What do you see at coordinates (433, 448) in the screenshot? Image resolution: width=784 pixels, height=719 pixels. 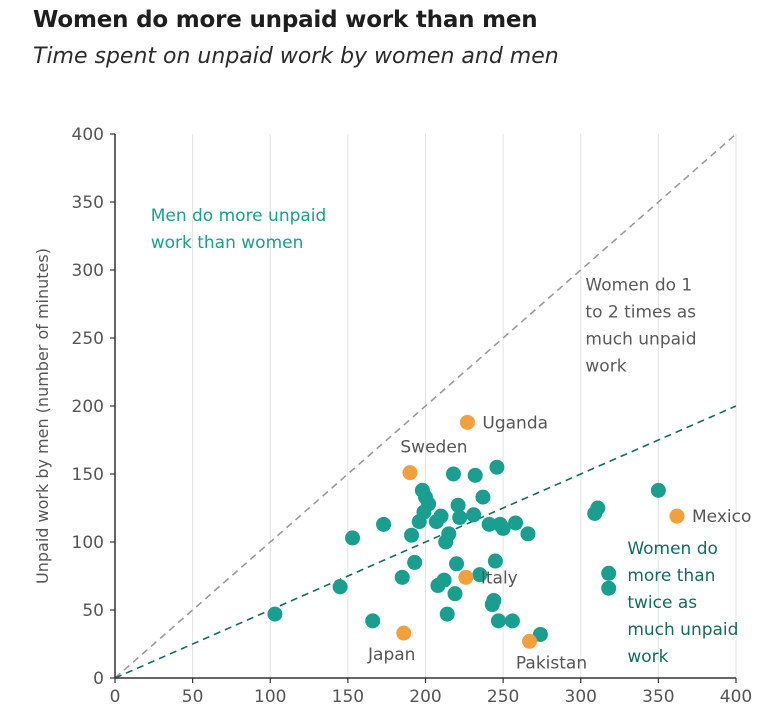 I see `highlight-label-sweden: Sweden` at bounding box center [433, 448].